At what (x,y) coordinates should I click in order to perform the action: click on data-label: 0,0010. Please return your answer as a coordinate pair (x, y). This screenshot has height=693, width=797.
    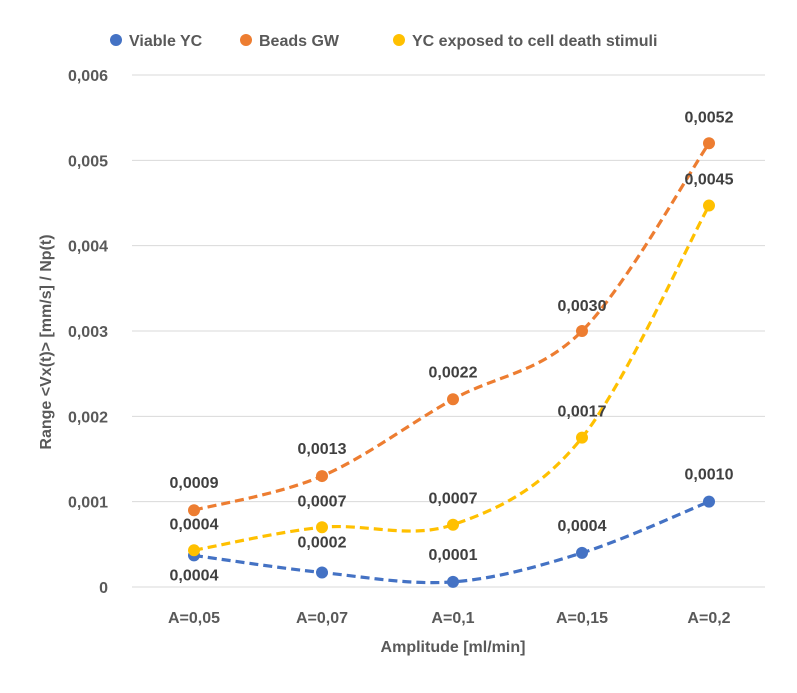
    Looking at the image, I should click on (709, 475).